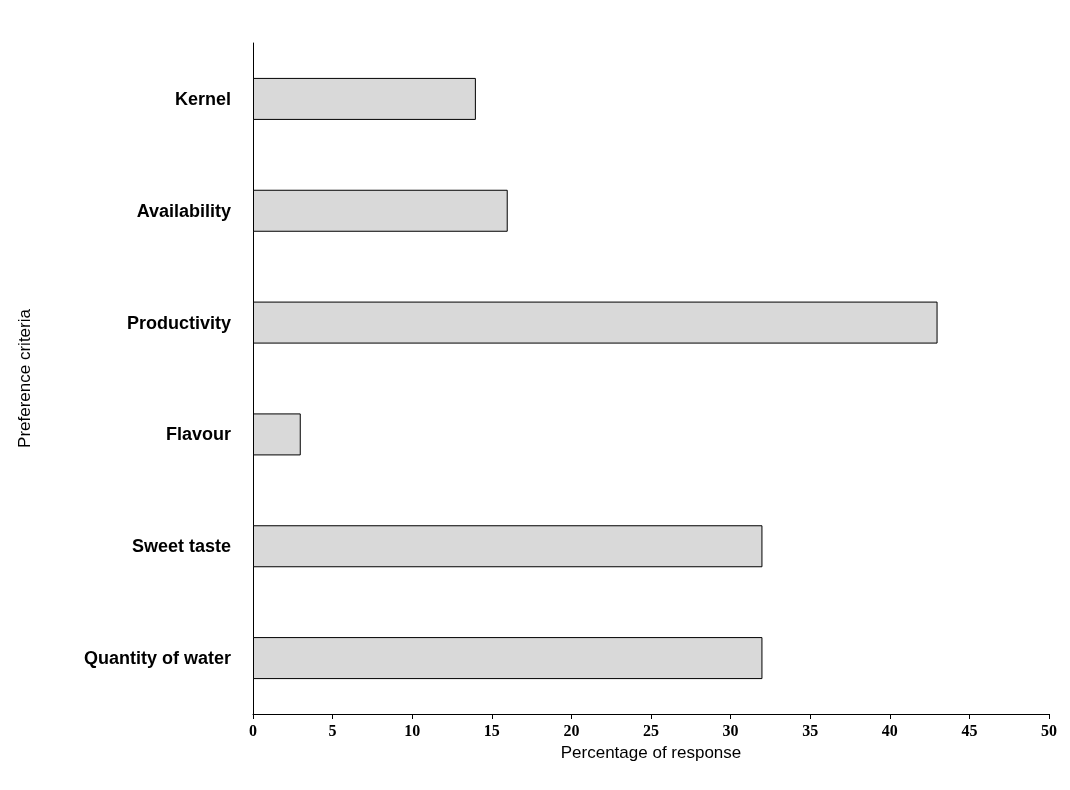  Describe the element at coordinates (1049, 730) in the screenshot. I see `x-tick-label: 50` at that location.